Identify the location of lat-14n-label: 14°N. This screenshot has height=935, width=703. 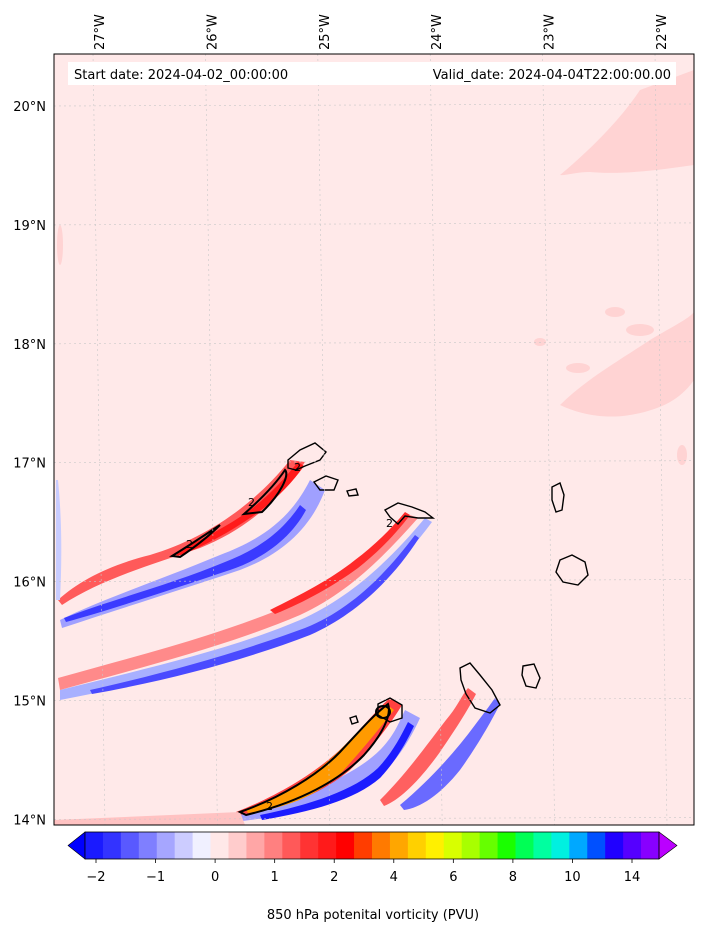
(29, 820).